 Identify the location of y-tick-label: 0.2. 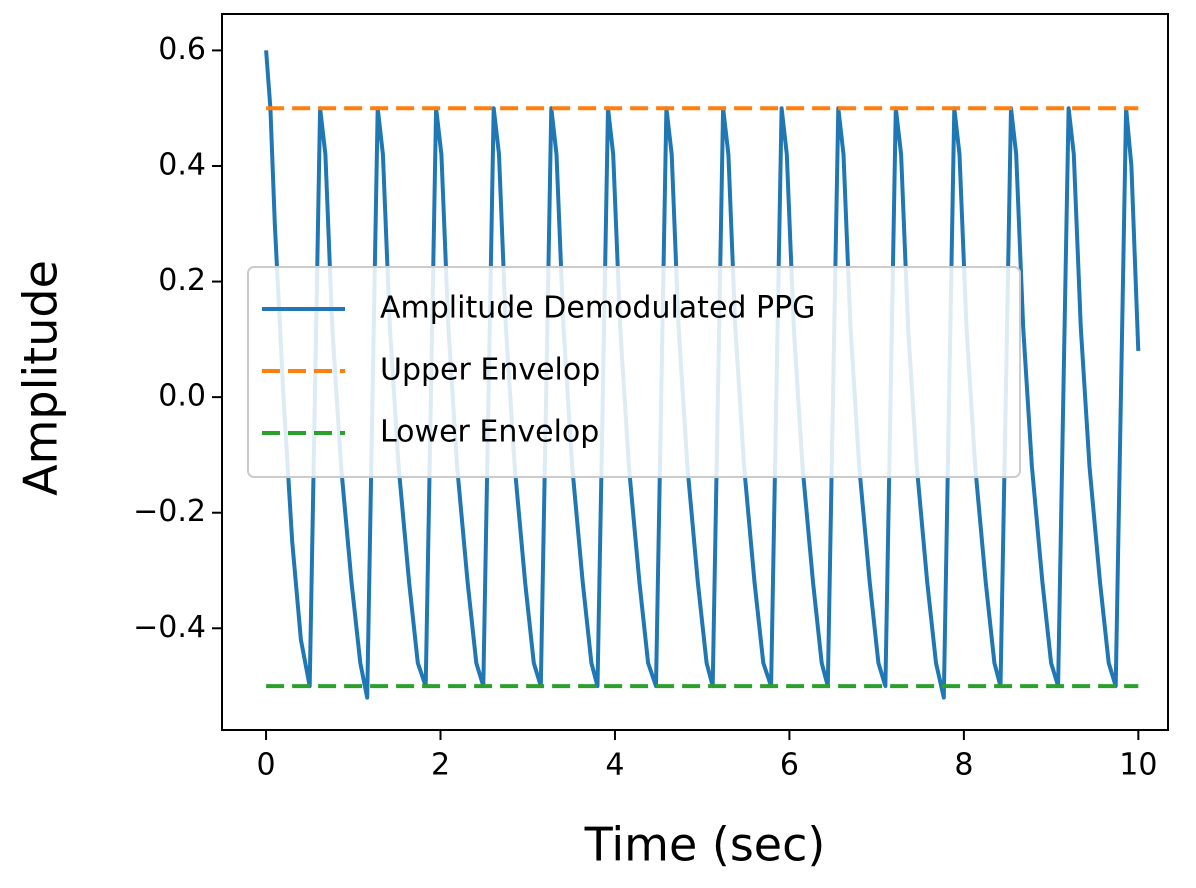
(182, 280).